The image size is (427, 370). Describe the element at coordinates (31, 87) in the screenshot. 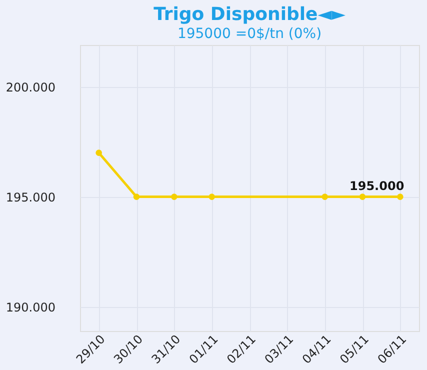

I see `y-tick-label: 200.000` at that location.